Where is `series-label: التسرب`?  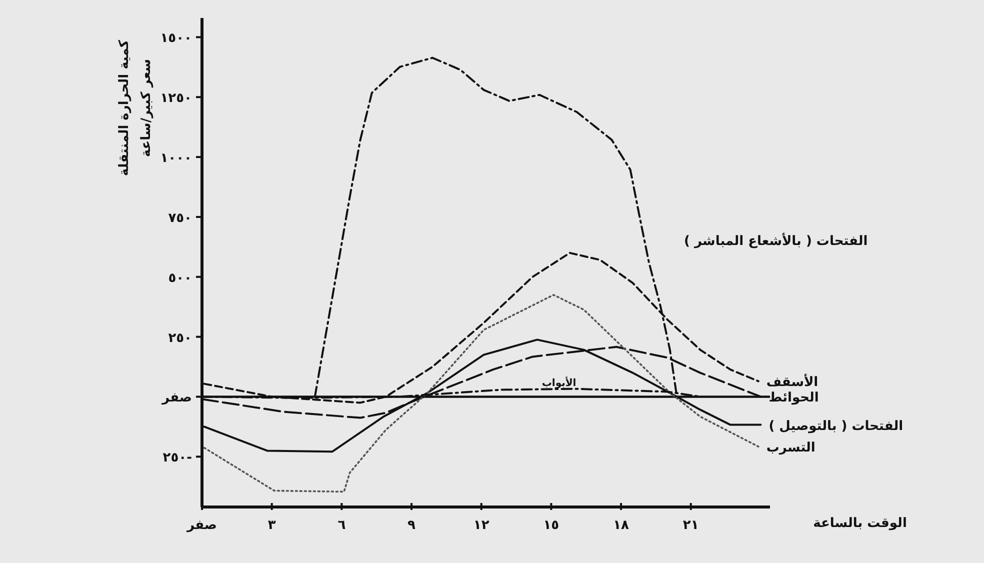 series-label: التسرب is located at coordinates (791, 448).